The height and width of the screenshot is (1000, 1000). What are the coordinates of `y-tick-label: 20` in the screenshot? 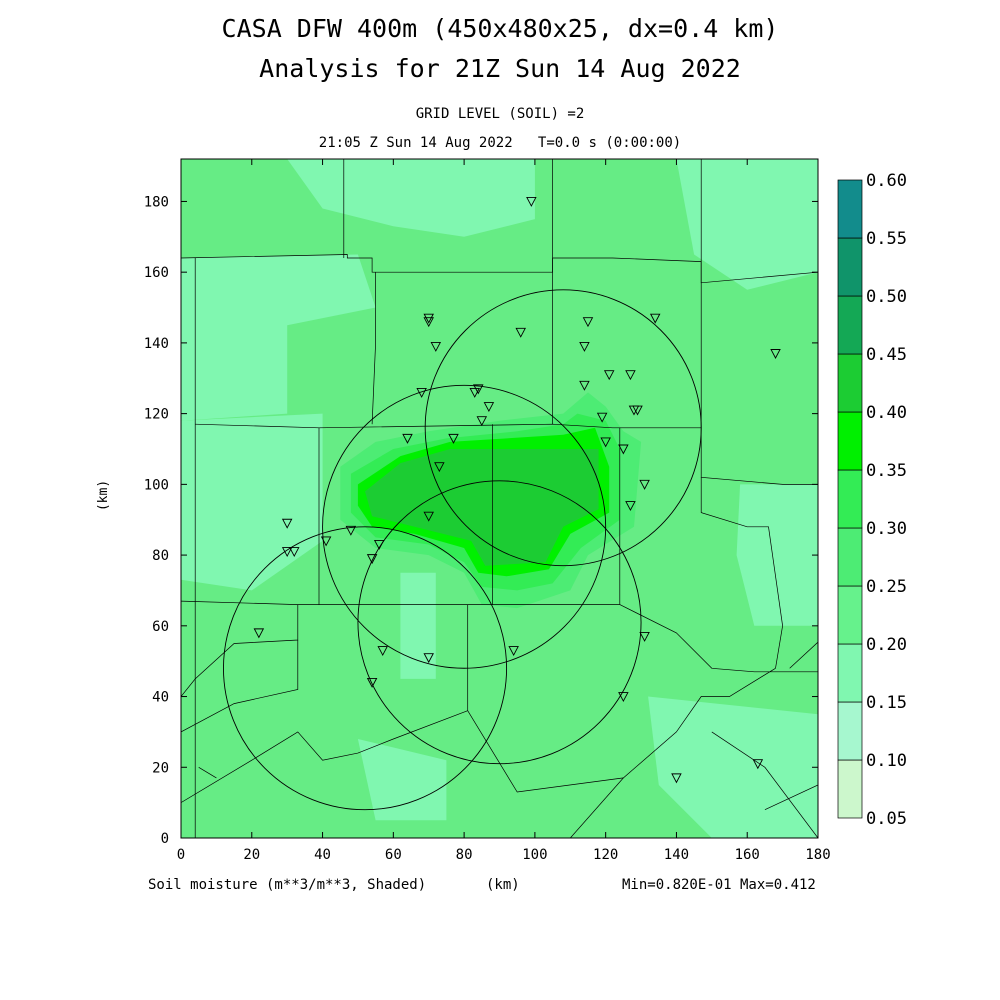 It's located at (160, 768).